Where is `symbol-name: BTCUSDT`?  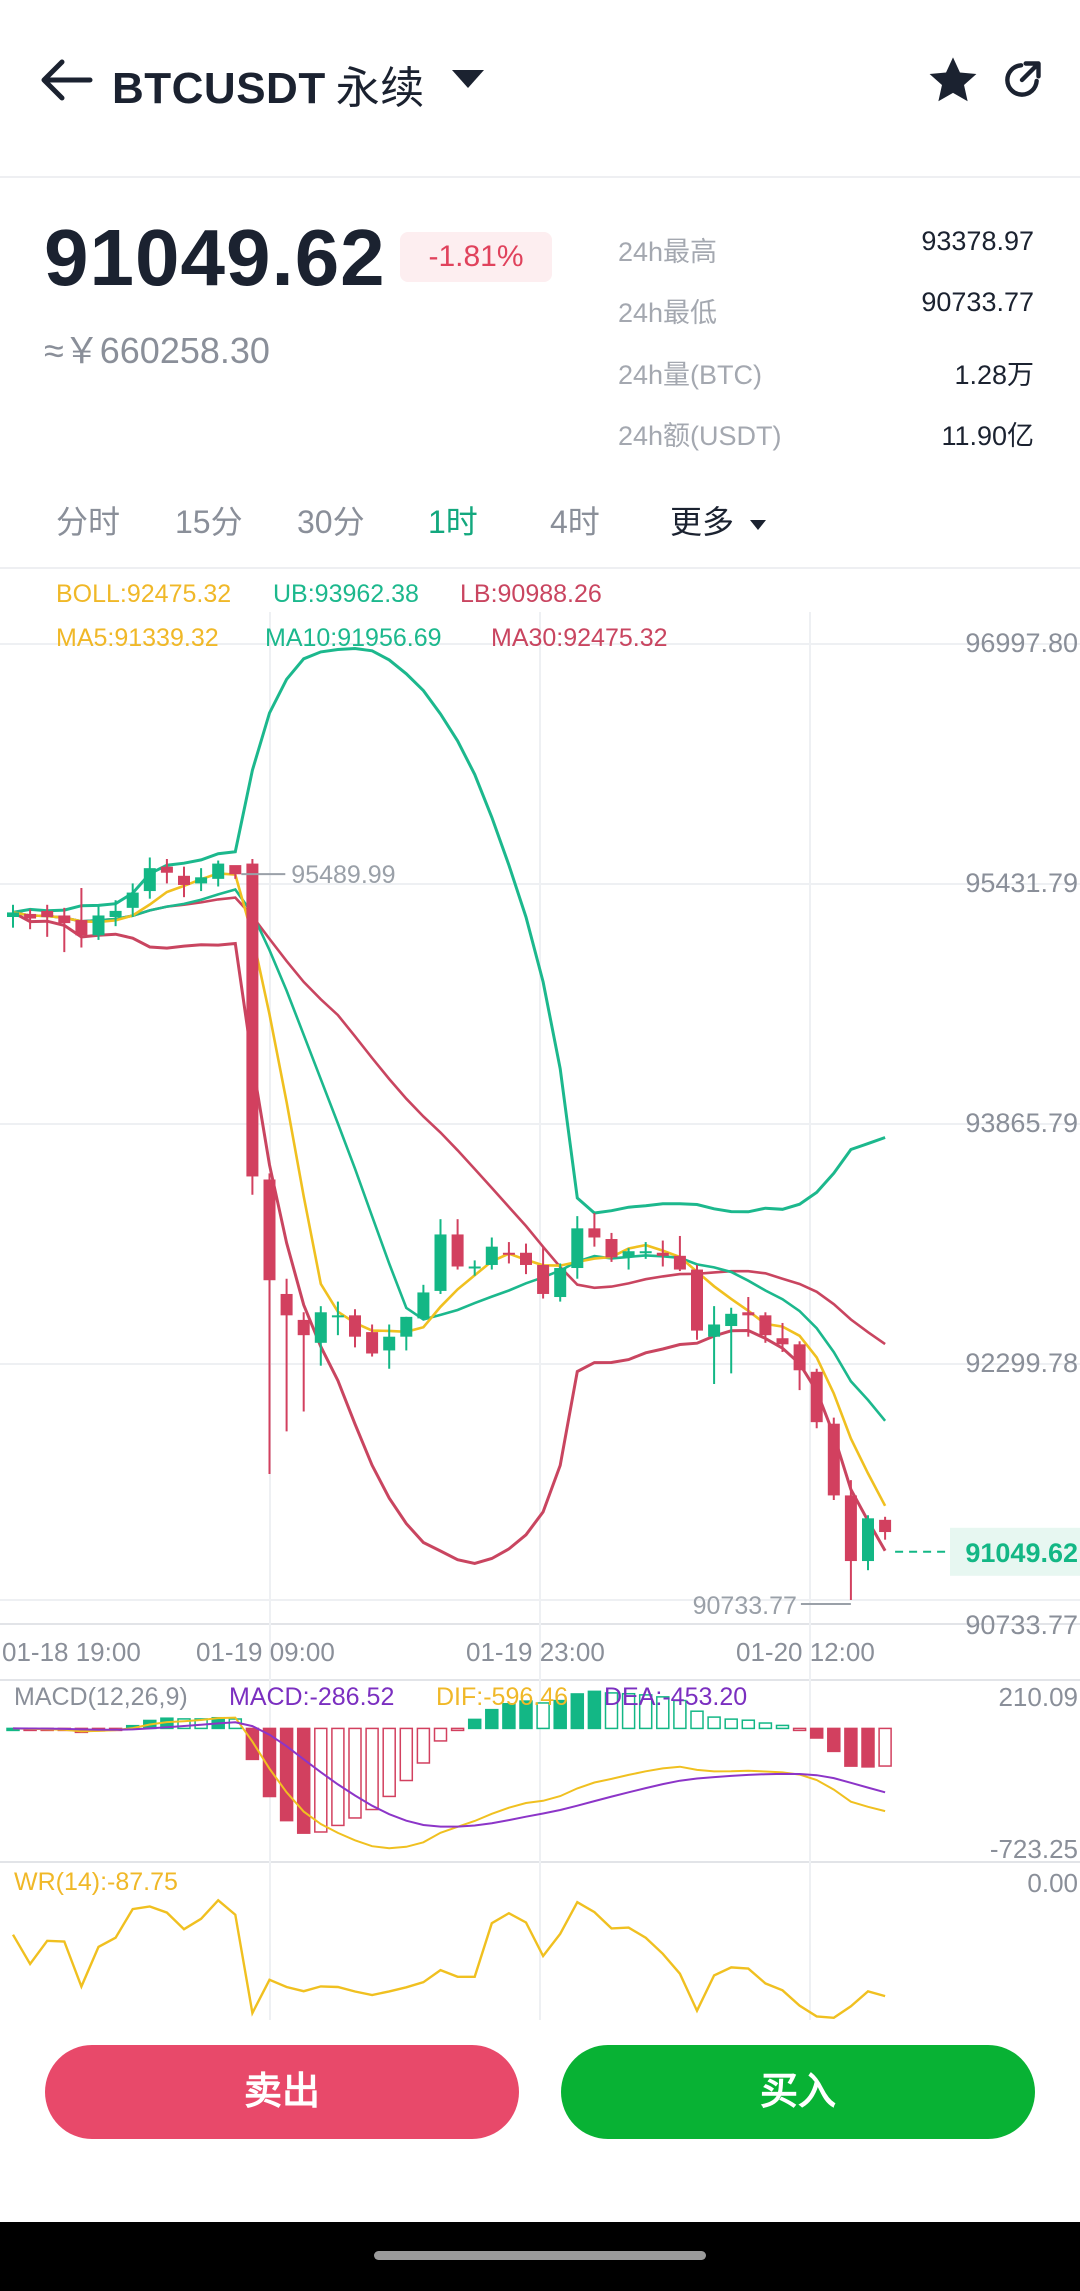
symbol-name: BTCUSDT is located at coordinates (219, 88).